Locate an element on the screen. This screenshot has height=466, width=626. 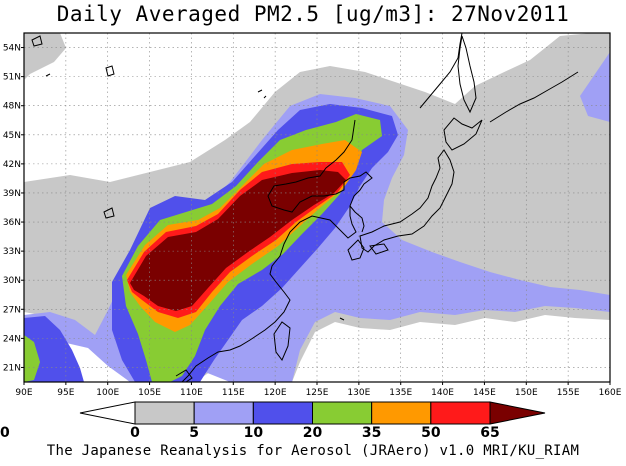
coastline-japan-kyushu is located at coordinates (356, 250).